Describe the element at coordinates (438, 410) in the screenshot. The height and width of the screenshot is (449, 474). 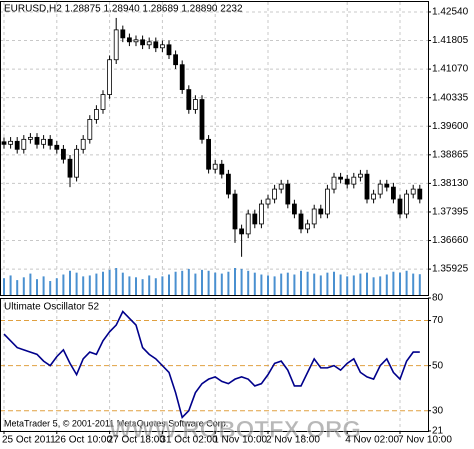
I see `y-tick-label: 30` at that location.